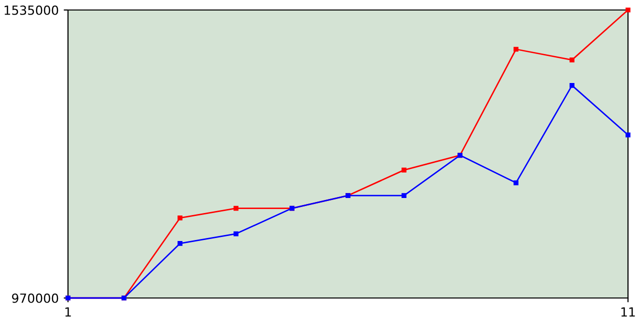  What do you see at coordinates (628, 312) in the screenshot?
I see `x-tick-label: 11` at bounding box center [628, 312].